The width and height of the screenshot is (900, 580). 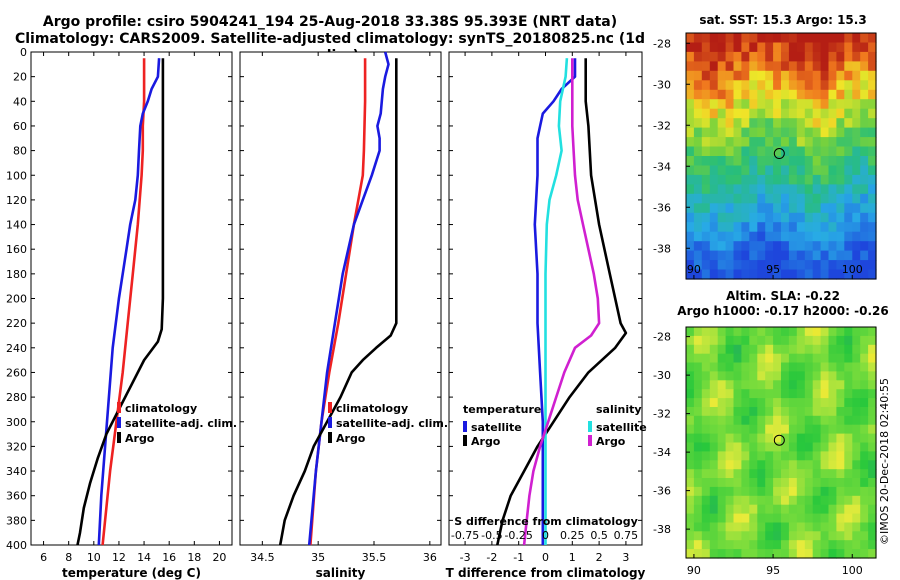 What do you see at coordinates (852, 570) in the screenshot?
I see `map-x-tick-label: 100` at bounding box center [852, 570].